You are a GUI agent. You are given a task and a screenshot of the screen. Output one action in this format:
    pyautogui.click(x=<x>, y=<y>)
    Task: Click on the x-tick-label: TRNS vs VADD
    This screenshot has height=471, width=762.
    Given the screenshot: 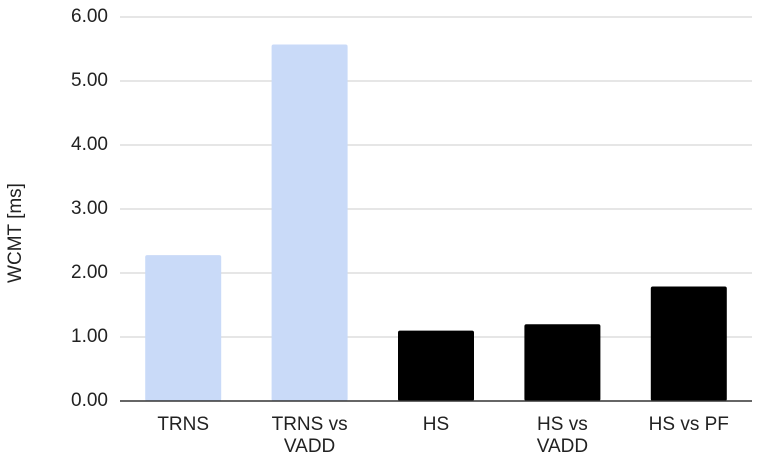 What is the action you would take?
    pyautogui.click(x=309, y=435)
    